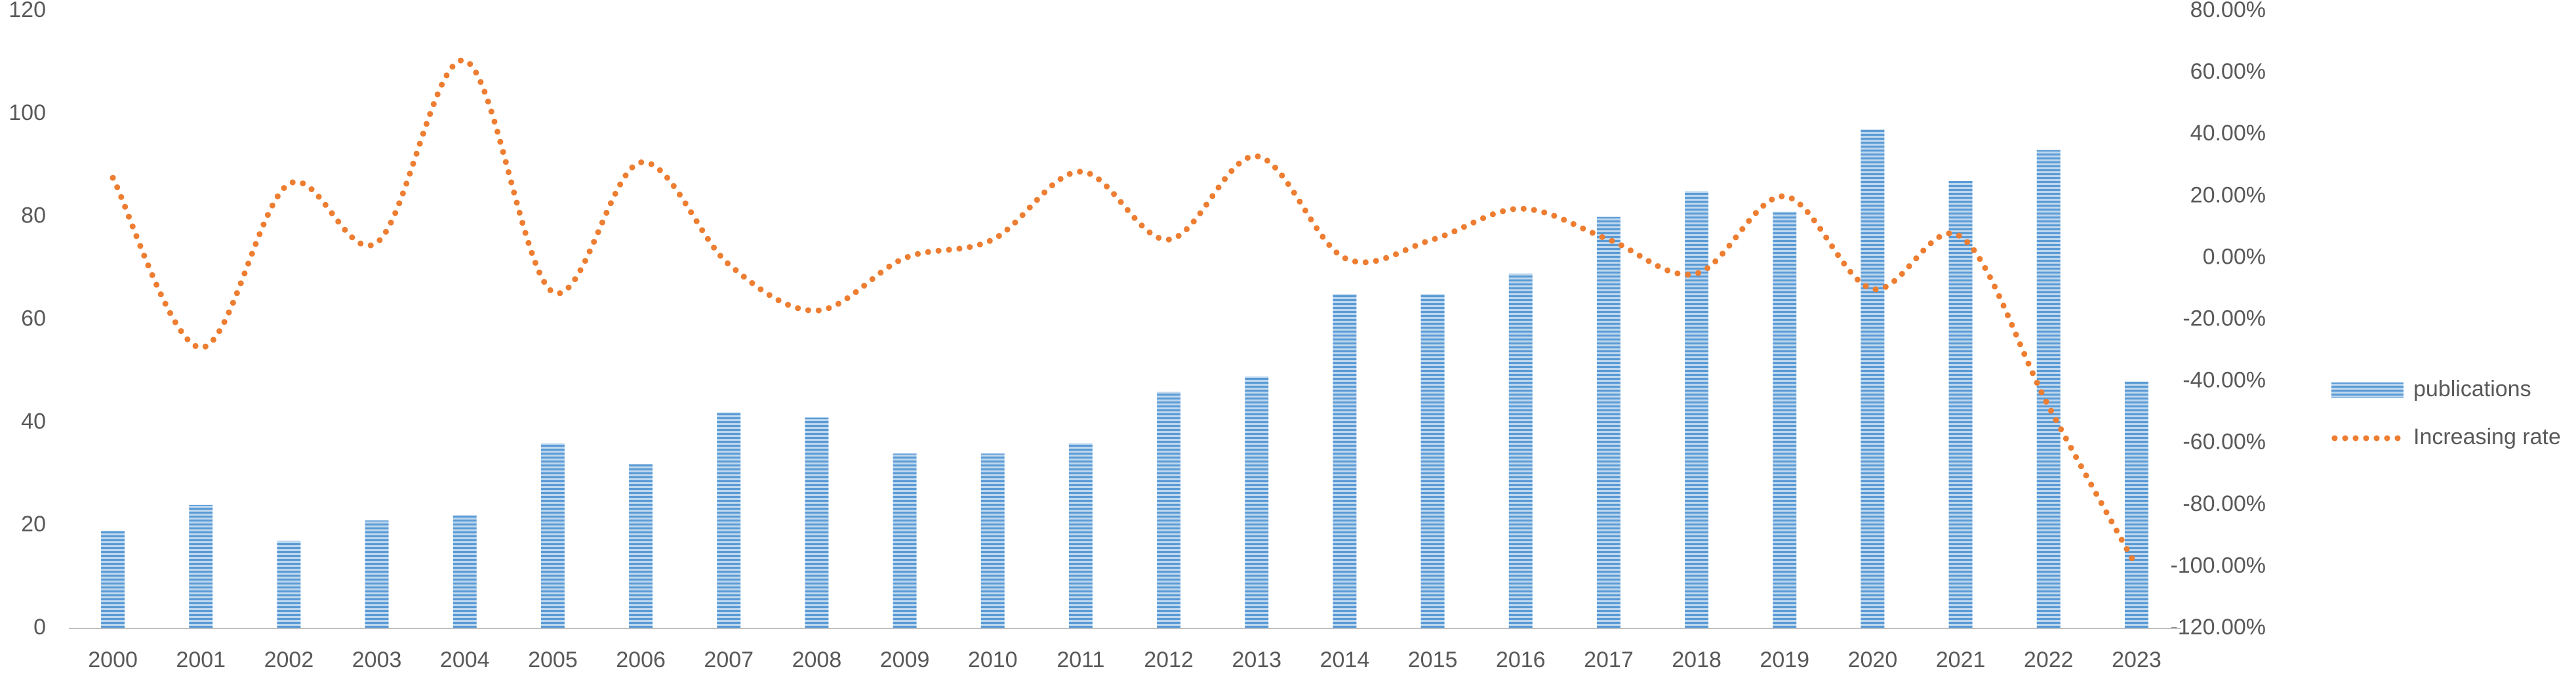 Image resolution: width=2576 pixels, height=677 pixels. I want to click on x-tick-label: 2006, so click(641, 660).